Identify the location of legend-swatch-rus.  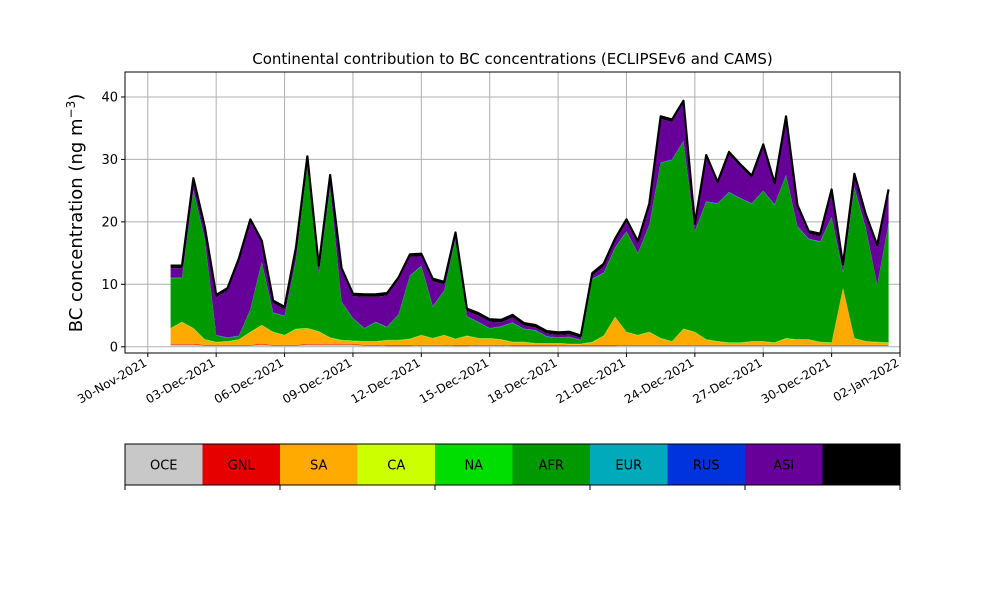
(706, 464).